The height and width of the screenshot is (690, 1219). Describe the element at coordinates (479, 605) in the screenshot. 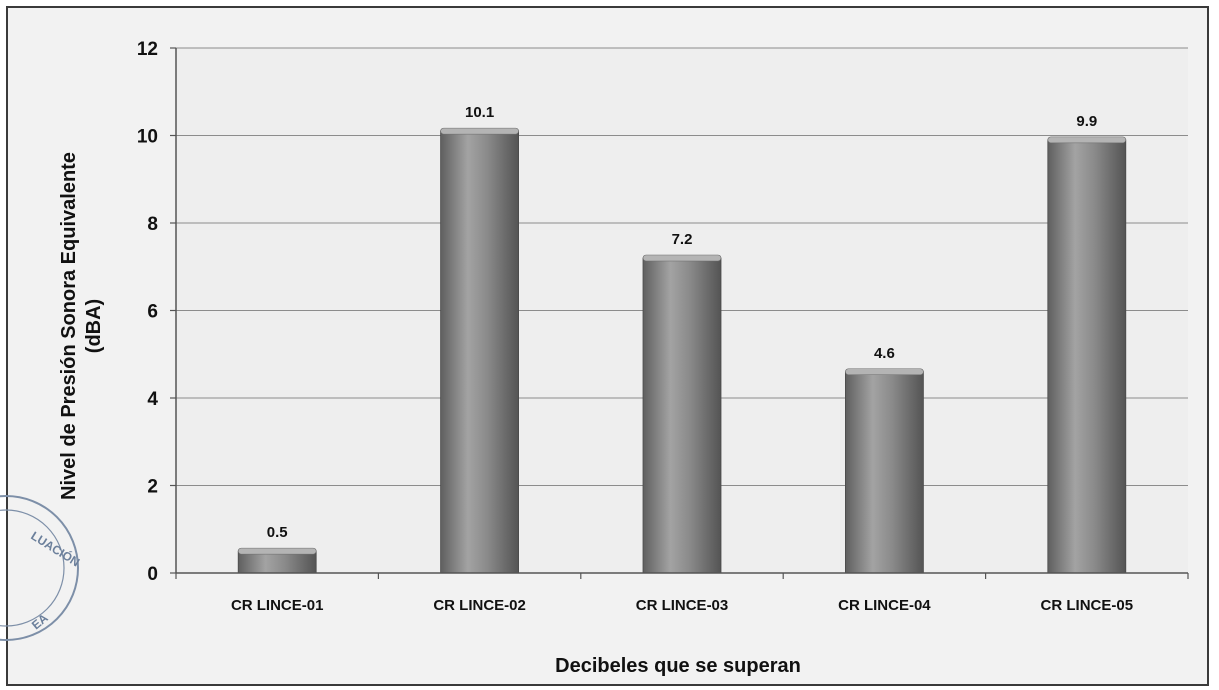

I see `x-category-label: CR LINCE-02` at that location.